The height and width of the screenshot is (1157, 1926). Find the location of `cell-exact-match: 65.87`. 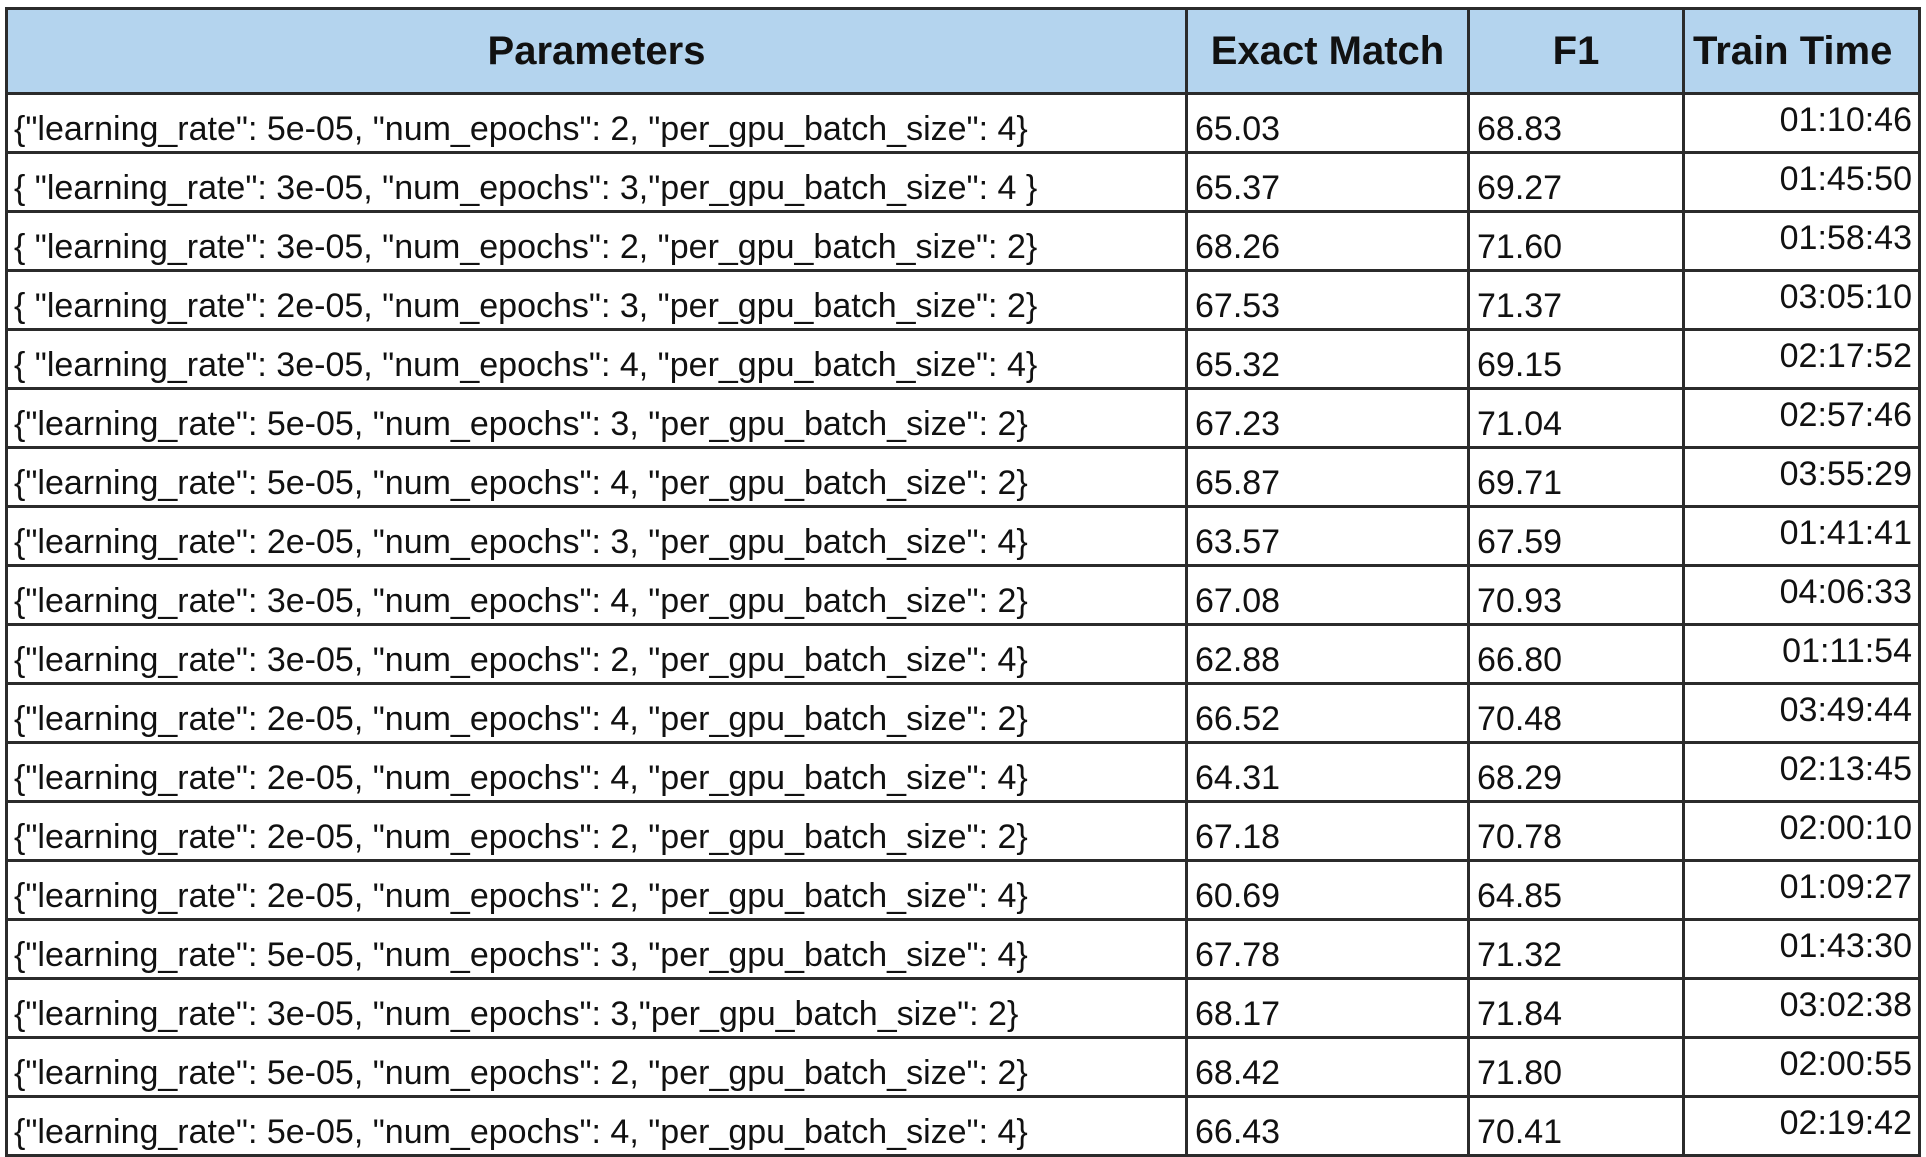

cell-exact-match: 65.87 is located at coordinates (1327, 477).